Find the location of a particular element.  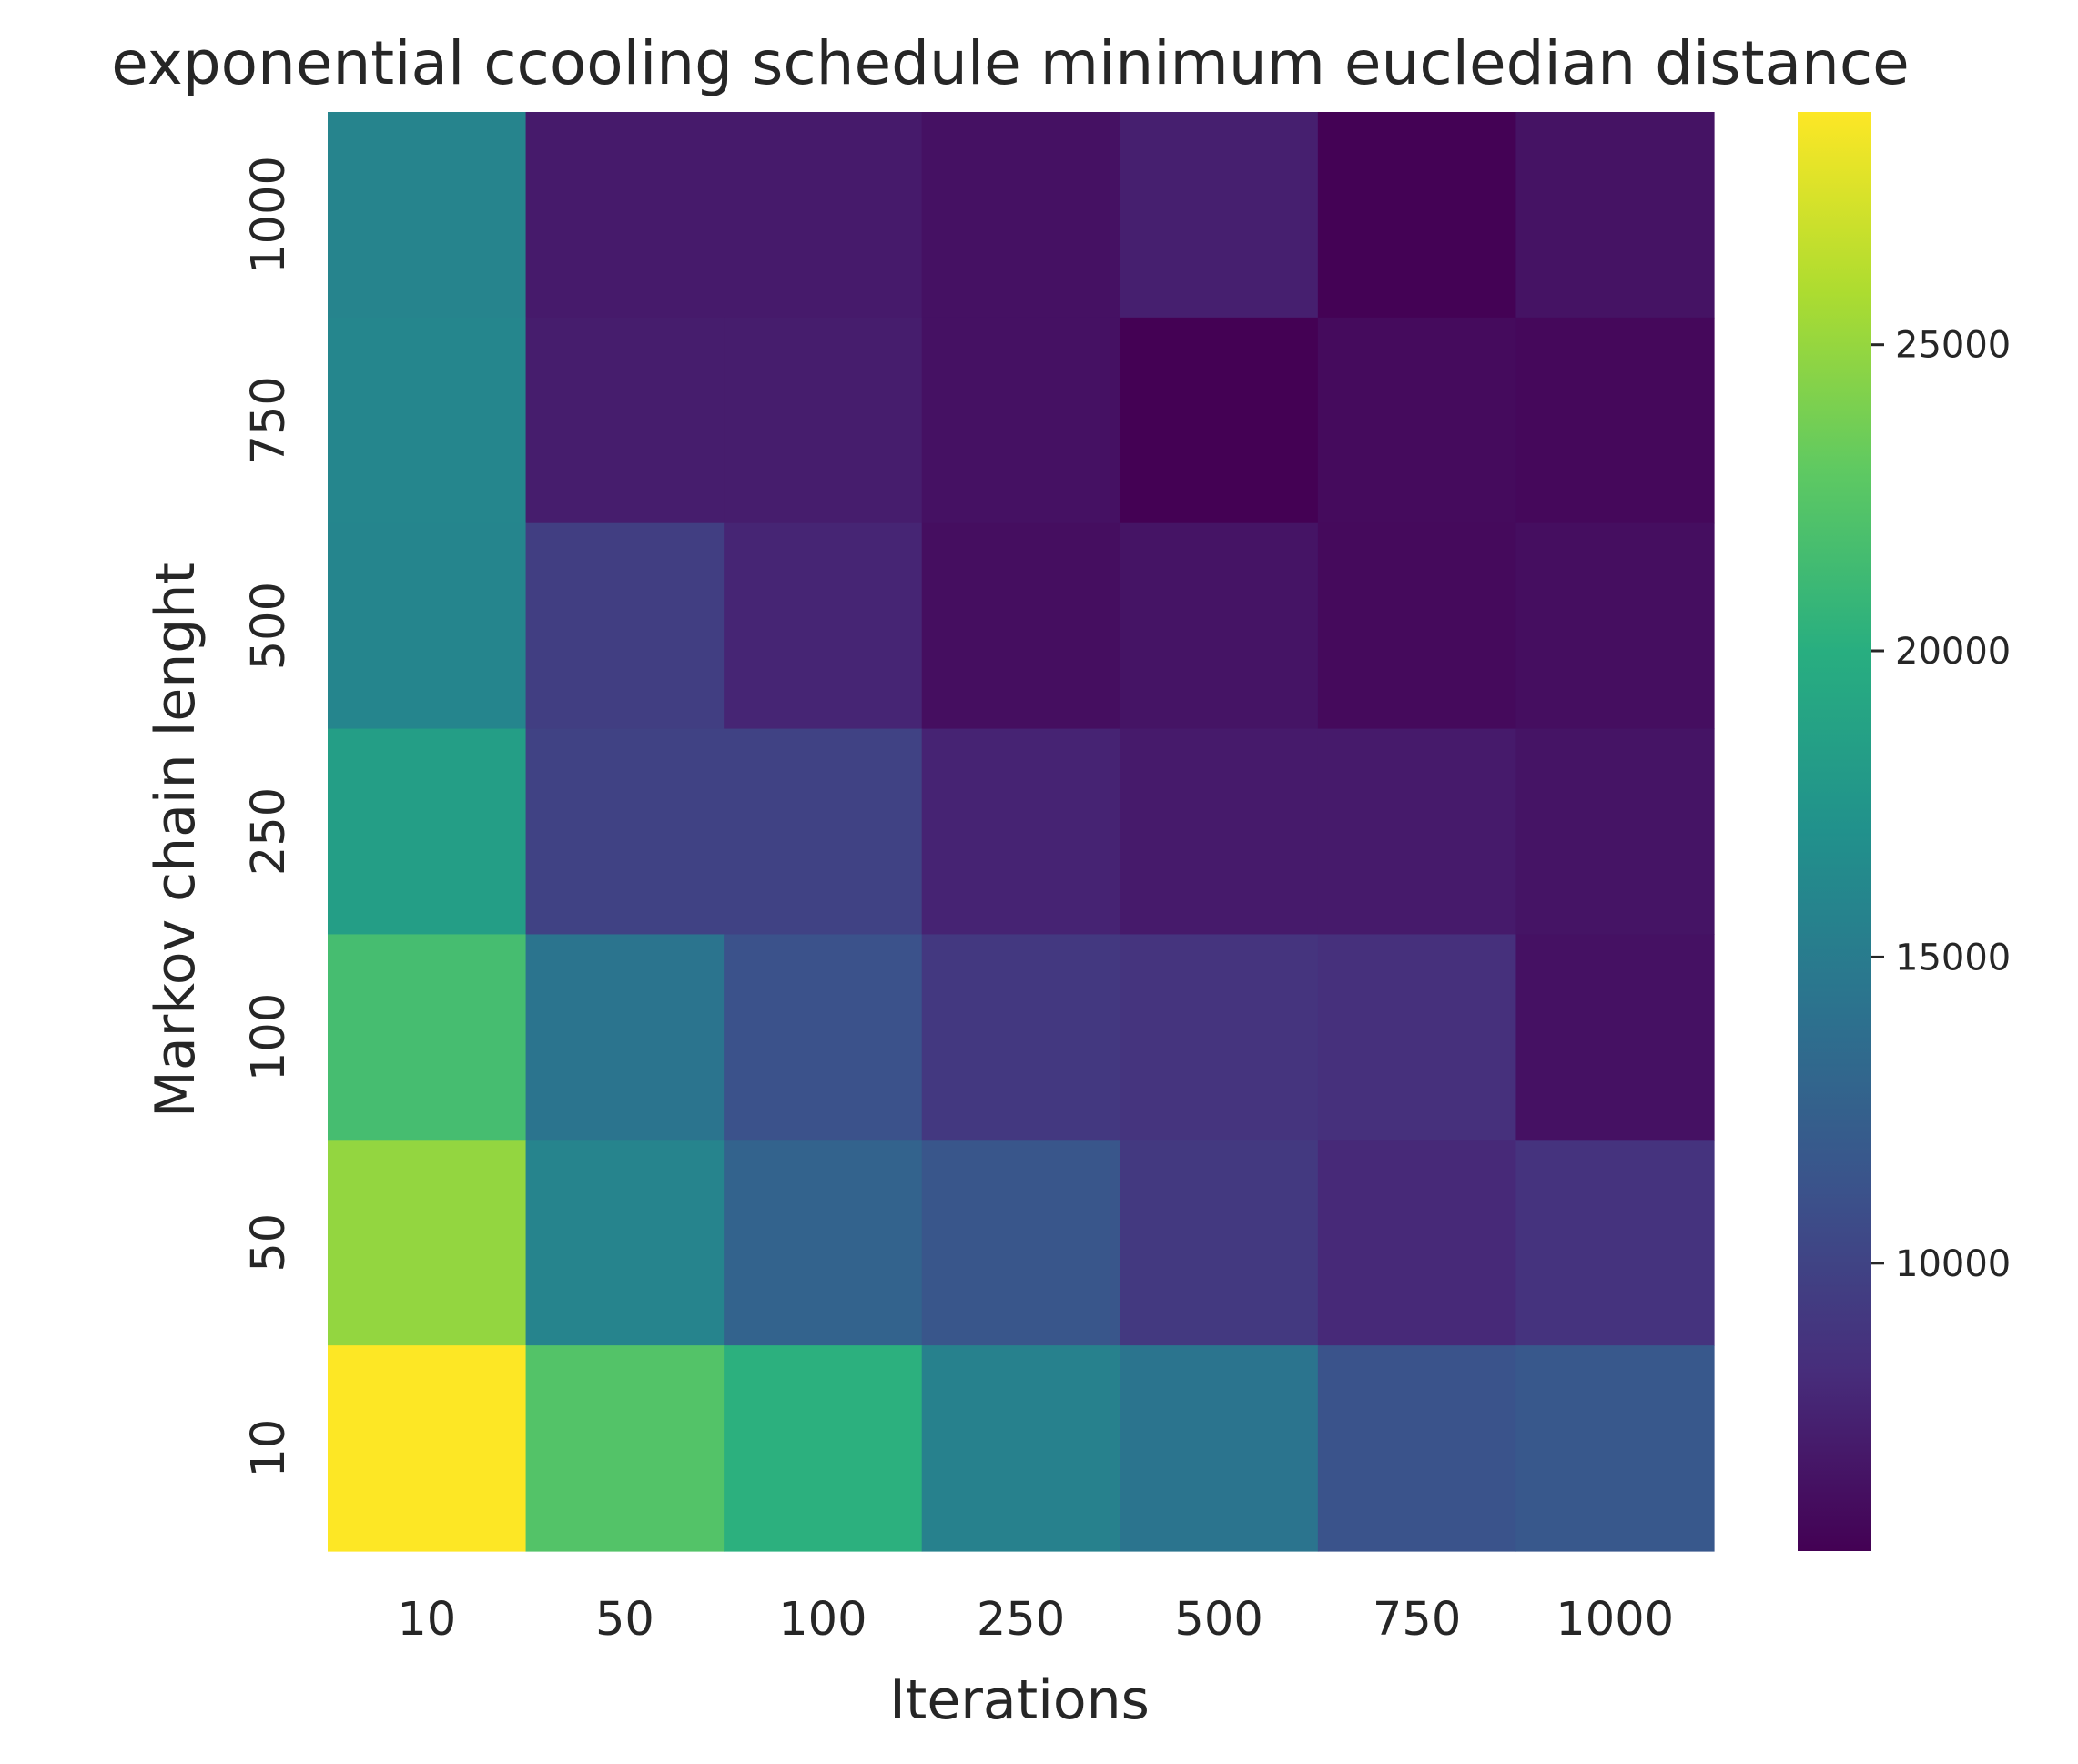

colorbar-tick-label: 15000 is located at coordinates (1953, 957).